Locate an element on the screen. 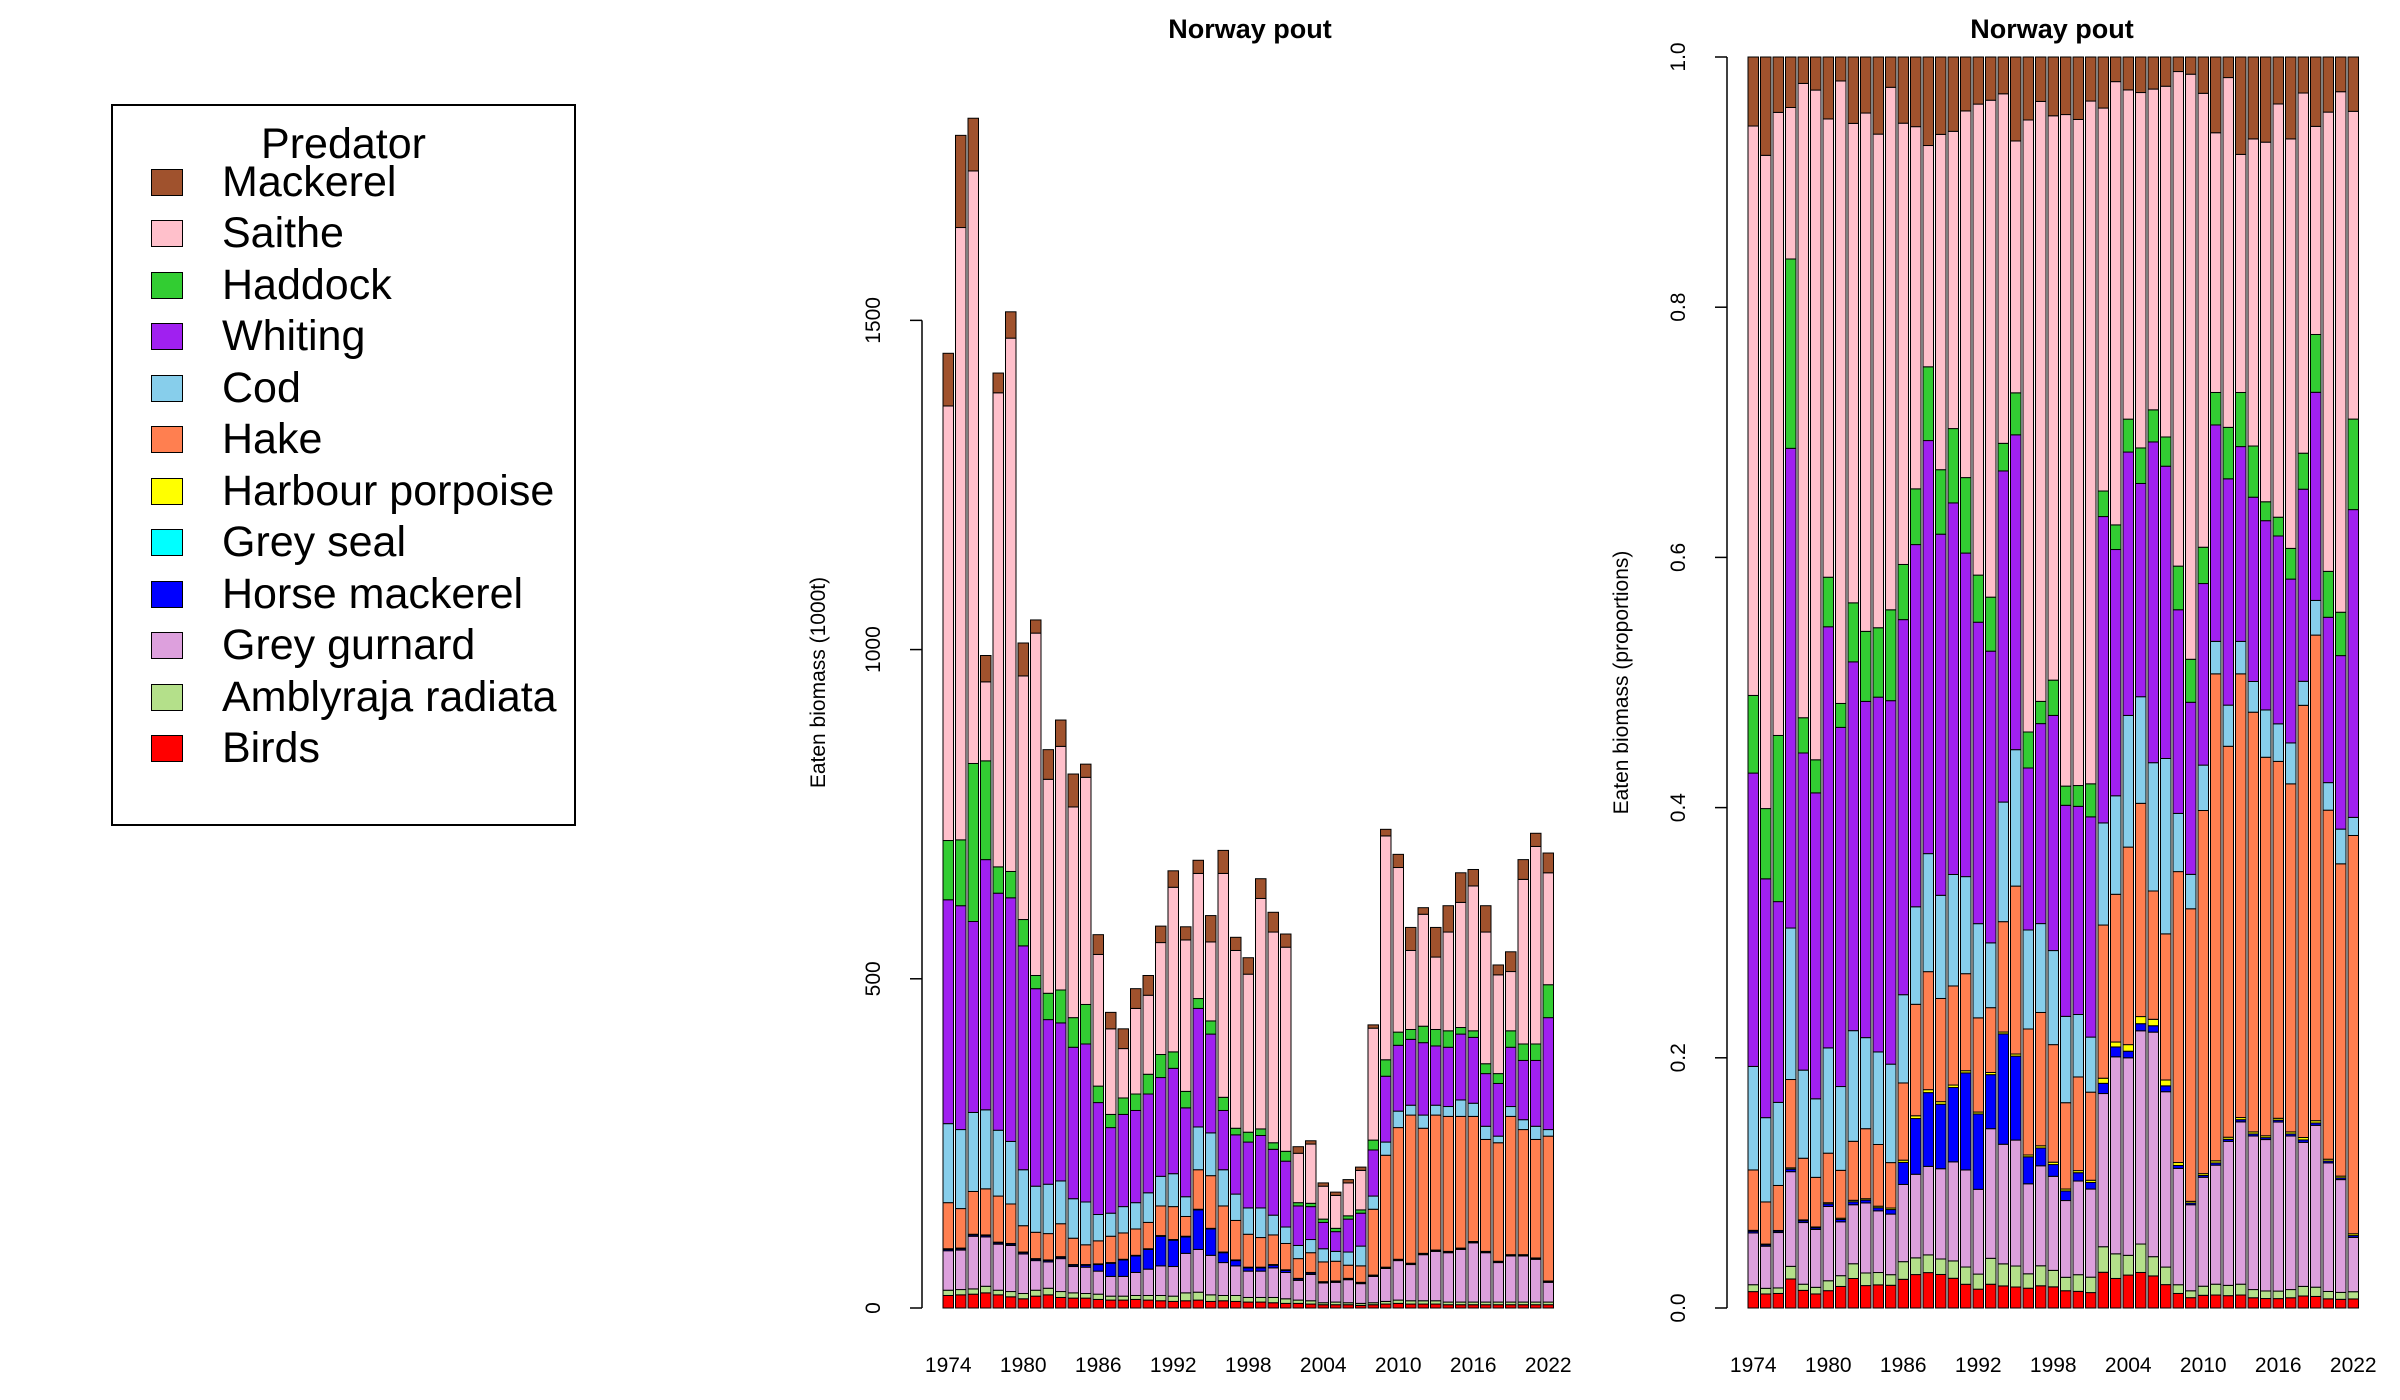 Image resolution: width=2400 pixels, height=1400 pixels. legend-swatch is located at coordinates (167, 439).